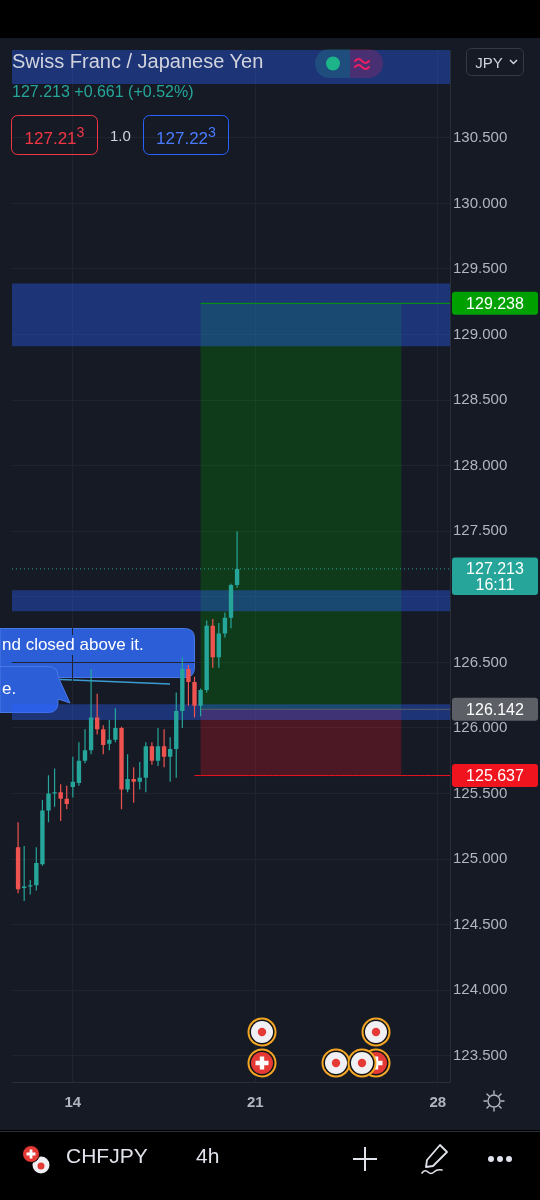  What do you see at coordinates (480, 136) in the screenshot?
I see `y-tick-label: 130.500` at bounding box center [480, 136].